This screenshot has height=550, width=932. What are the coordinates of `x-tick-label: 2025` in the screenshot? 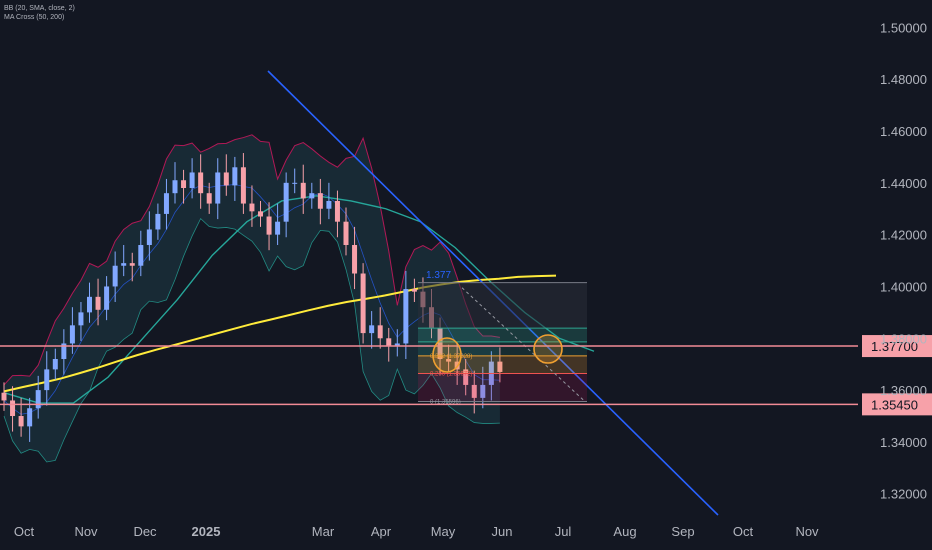 It's located at (206, 531).